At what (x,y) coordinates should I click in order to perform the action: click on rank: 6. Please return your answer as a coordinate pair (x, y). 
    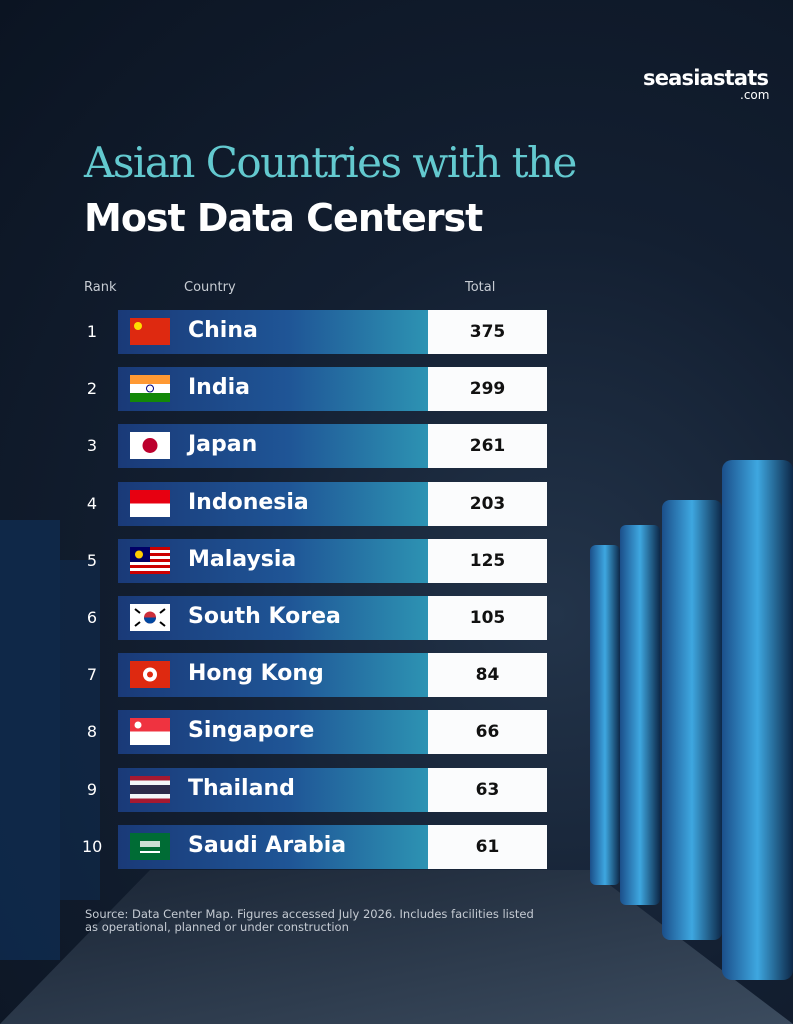
    Looking at the image, I should click on (92, 617).